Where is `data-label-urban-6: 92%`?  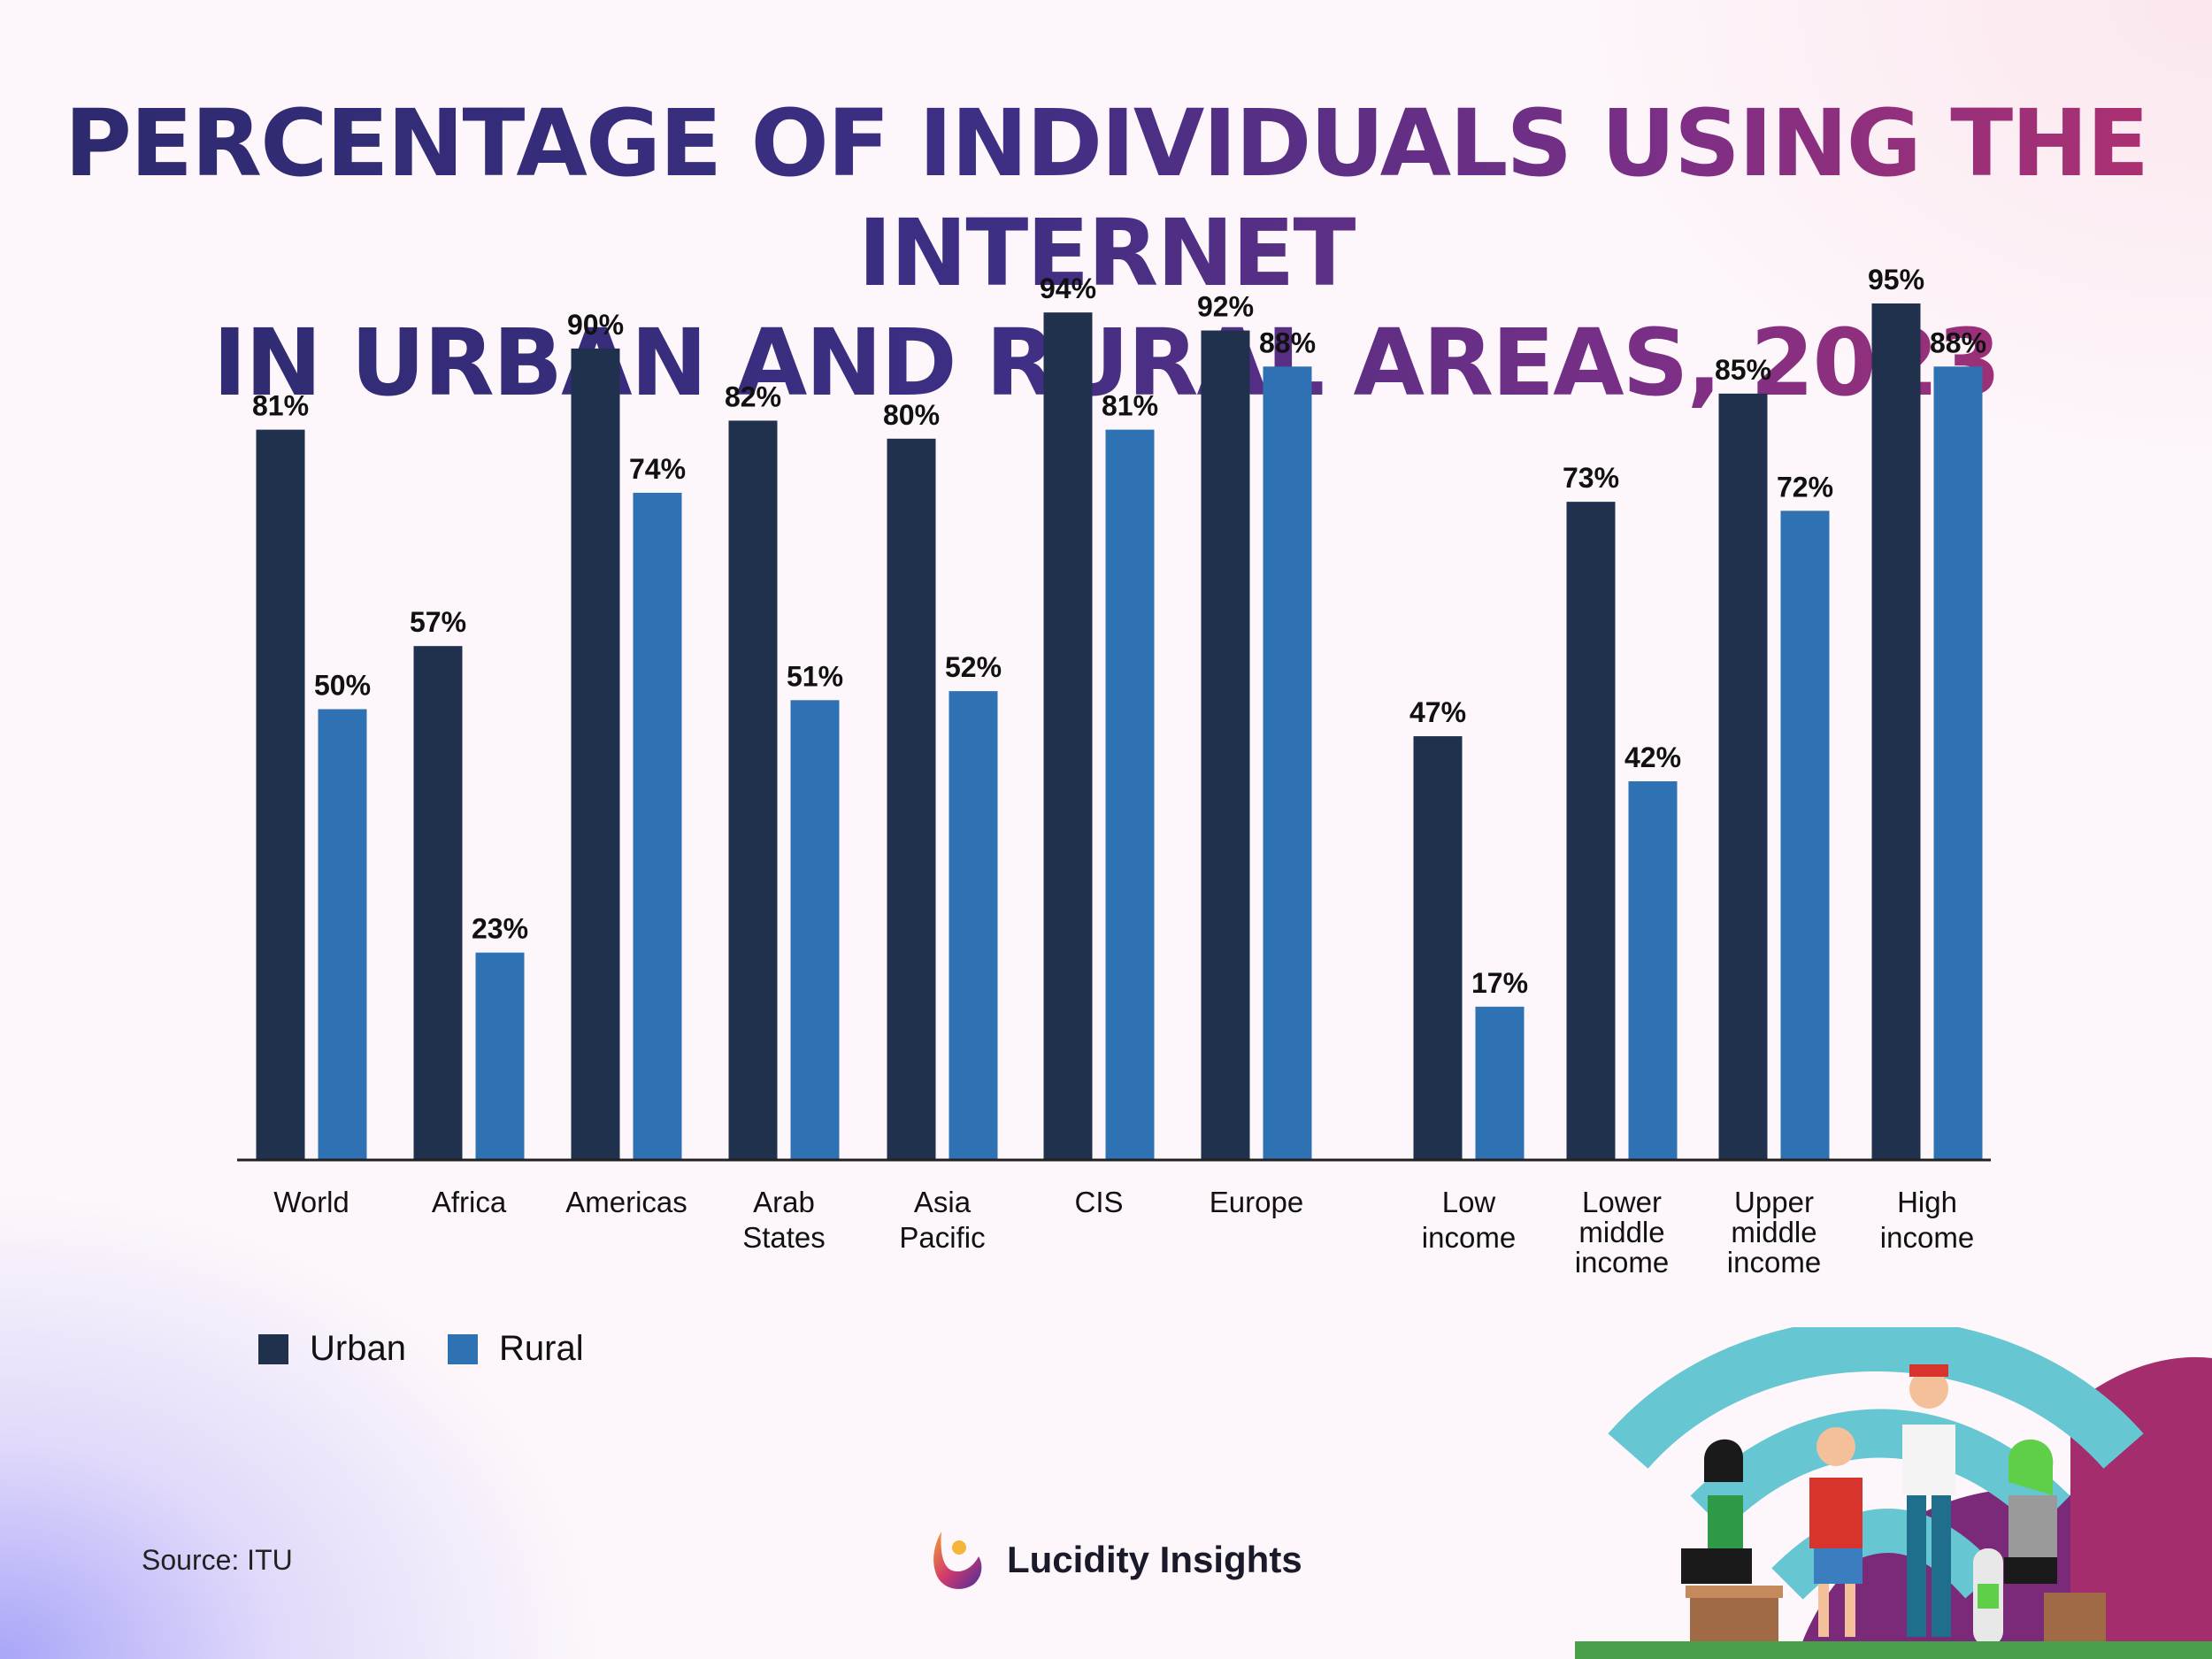
data-label-urban-6: 92% is located at coordinates (1226, 307).